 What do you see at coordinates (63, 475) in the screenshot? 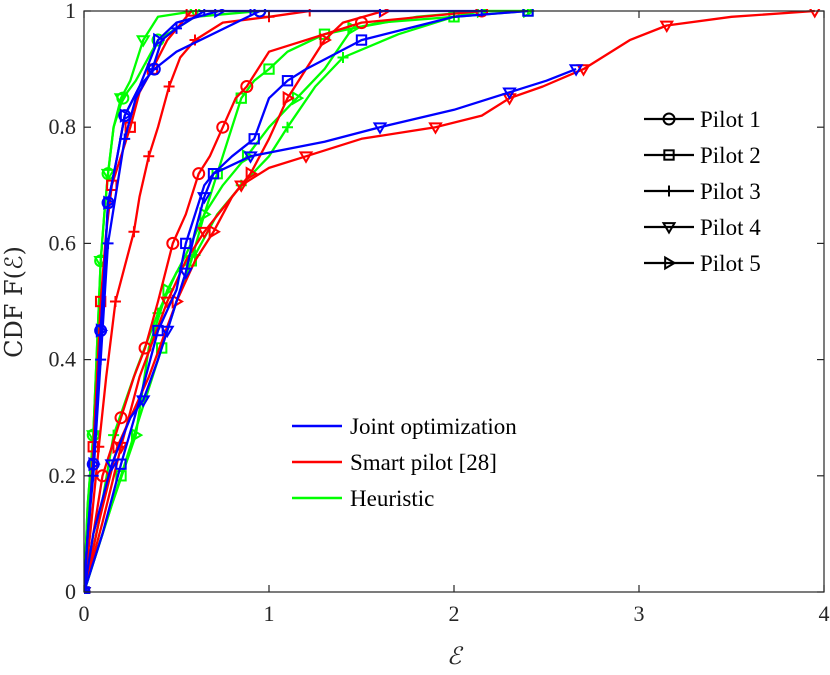
I see `y-tick-label: 0.2` at bounding box center [63, 475].